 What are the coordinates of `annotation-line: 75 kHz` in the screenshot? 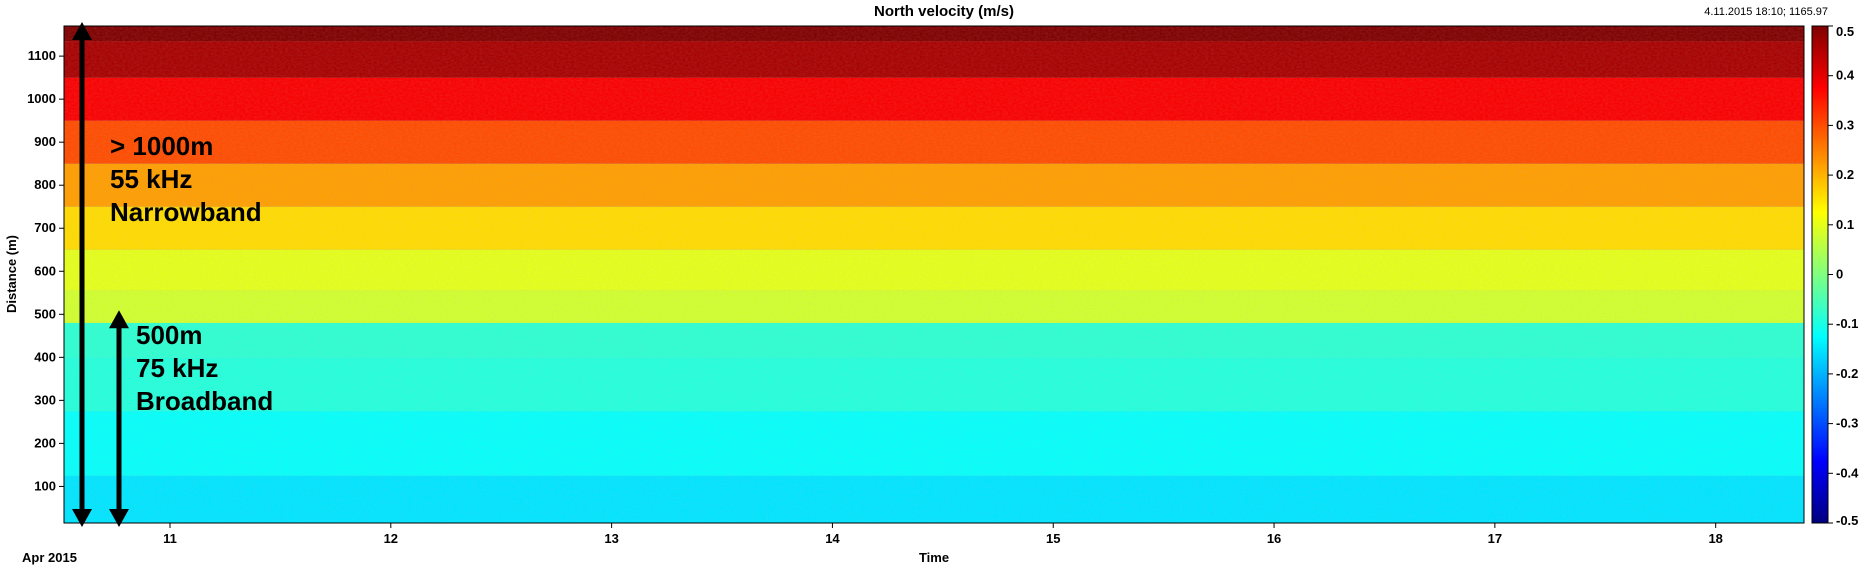 It's located at (177, 368).